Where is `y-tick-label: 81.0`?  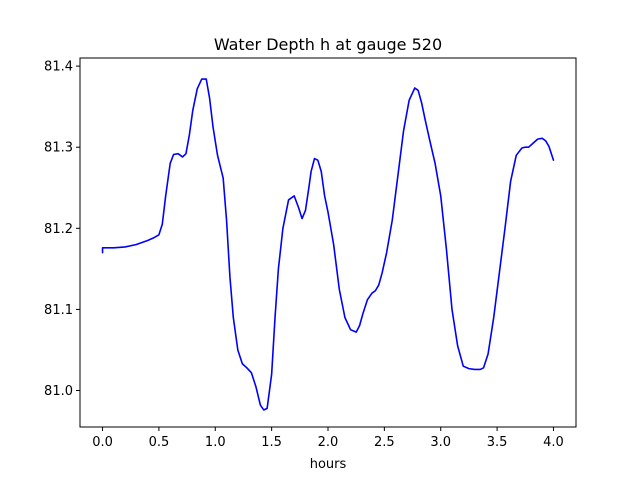
y-tick-label: 81.0 is located at coordinates (58, 391).